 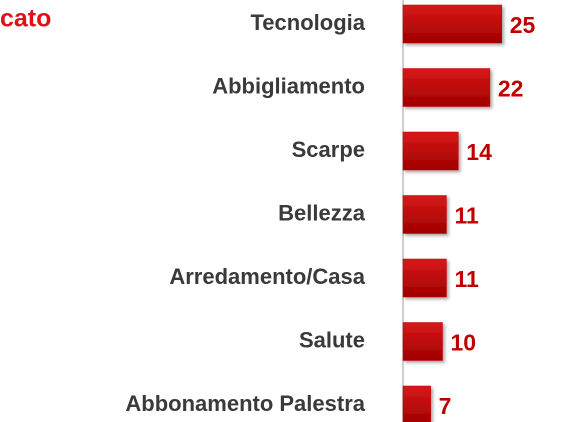 I want to click on chart-title: cato, so click(x=25, y=19).